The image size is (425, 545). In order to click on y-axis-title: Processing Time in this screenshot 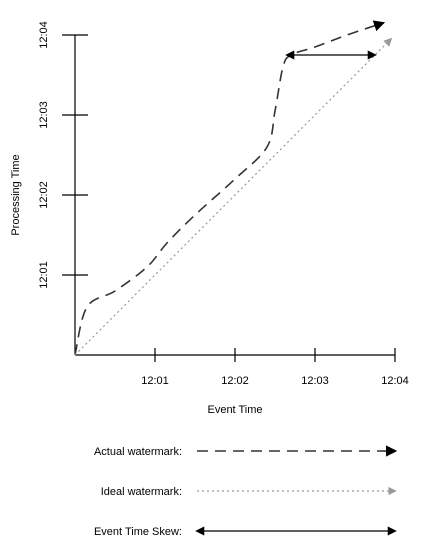, I will do `click(16, 194)`.